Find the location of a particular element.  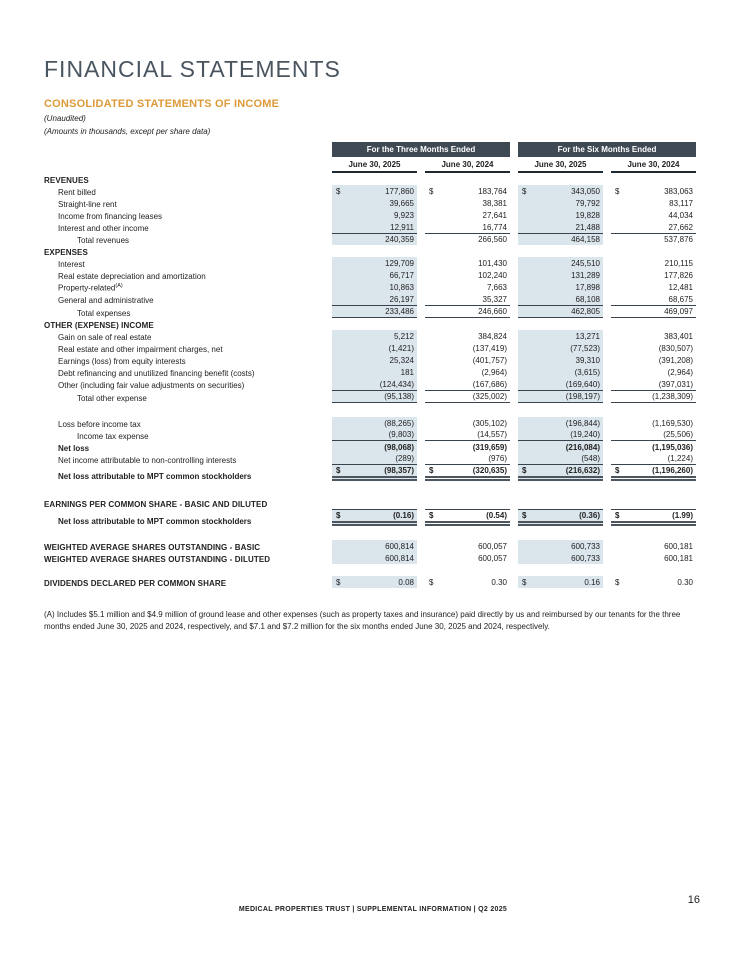

value-text: 600,733 is located at coordinates (585, 546).